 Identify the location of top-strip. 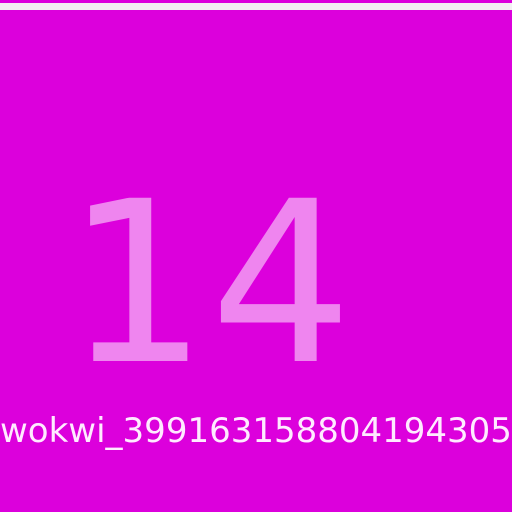
(256, 6).